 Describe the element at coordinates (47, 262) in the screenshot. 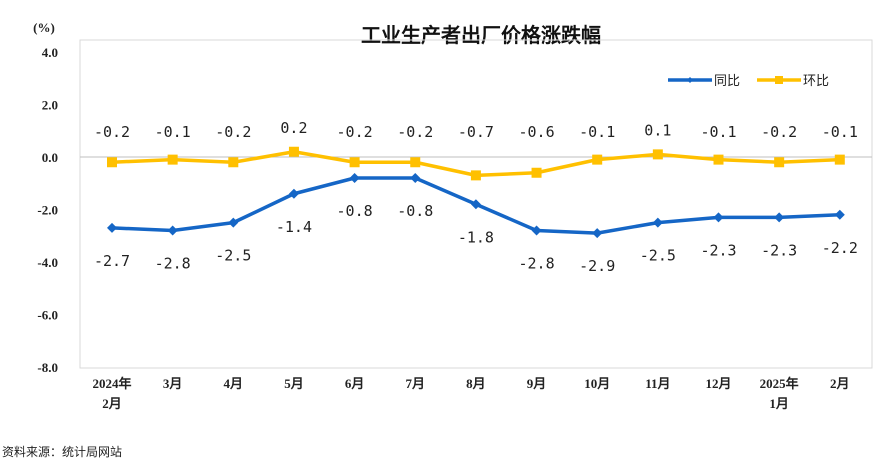

I see `y-tick-label: -4.0` at that location.